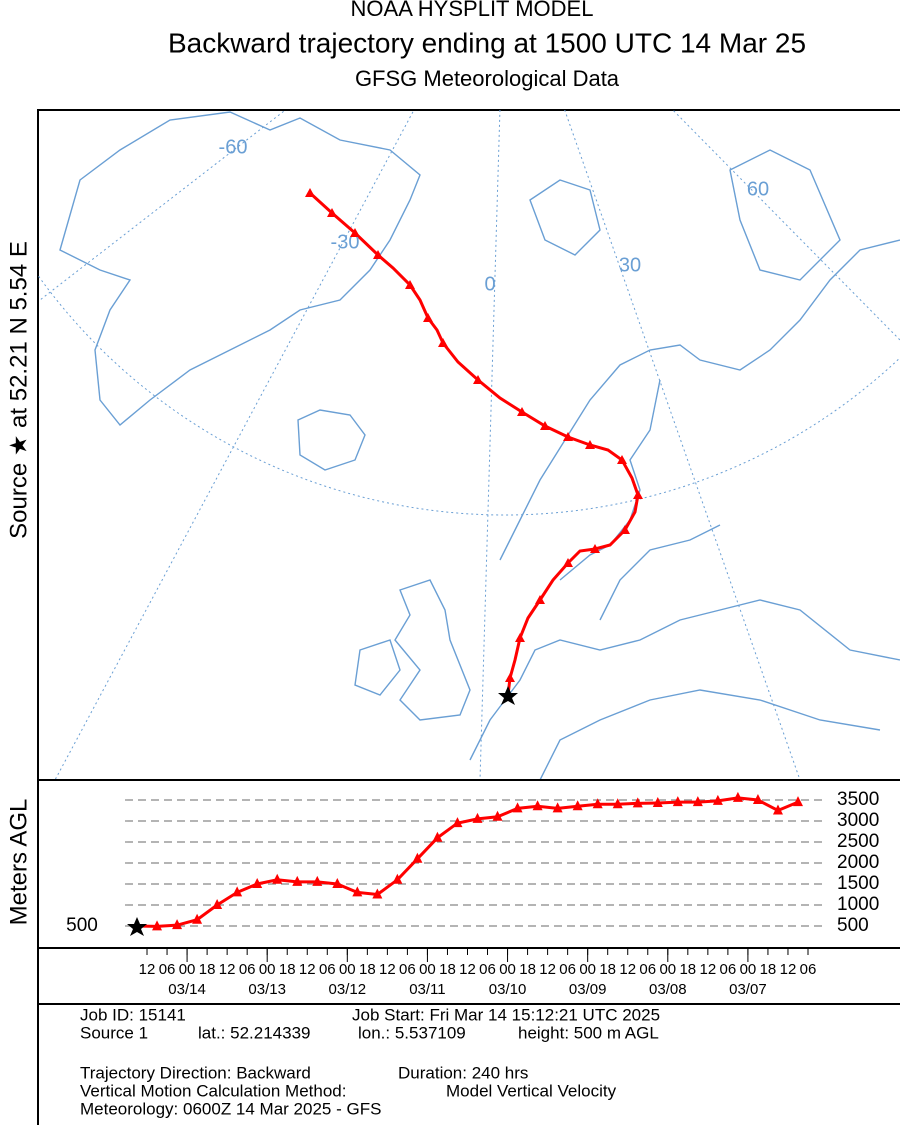 This screenshot has width=900, height=1125. I want to click on x-date-label: 03/11, so click(427, 989).